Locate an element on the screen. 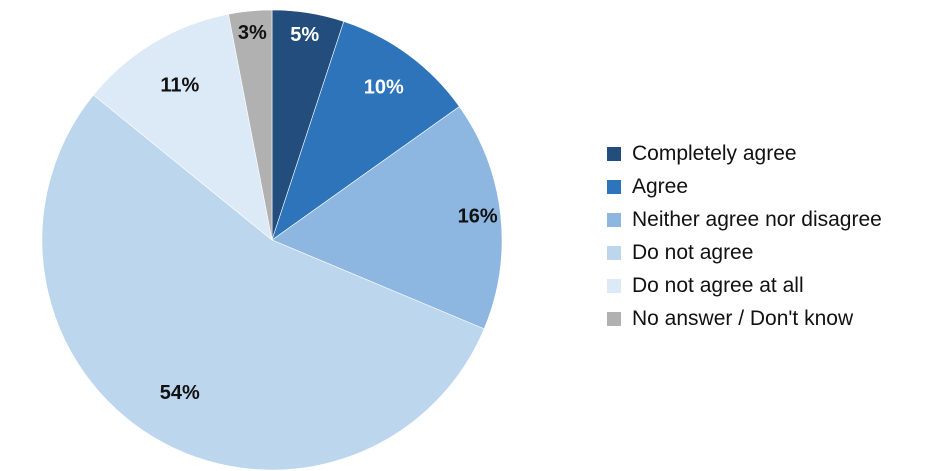 This screenshot has width=934, height=471. legend-item-do-not-agree: Do not agree is located at coordinates (744, 252).